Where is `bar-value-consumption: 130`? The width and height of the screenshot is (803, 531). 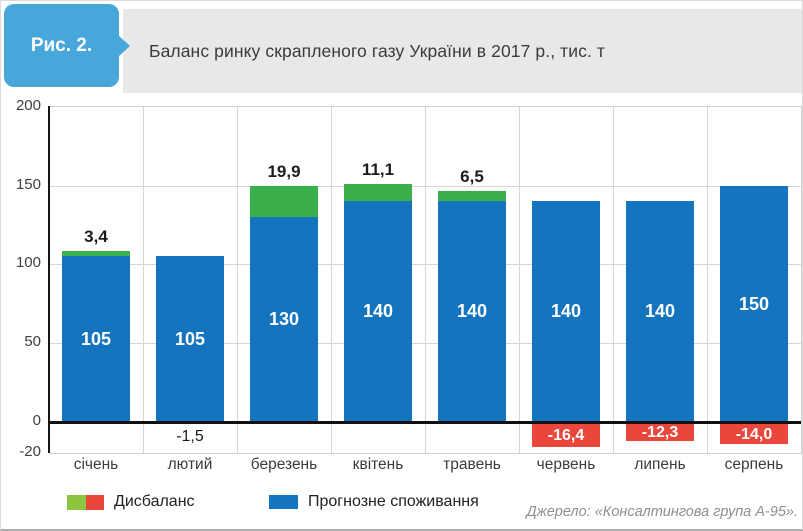 bar-value-consumption: 130 is located at coordinates (284, 319).